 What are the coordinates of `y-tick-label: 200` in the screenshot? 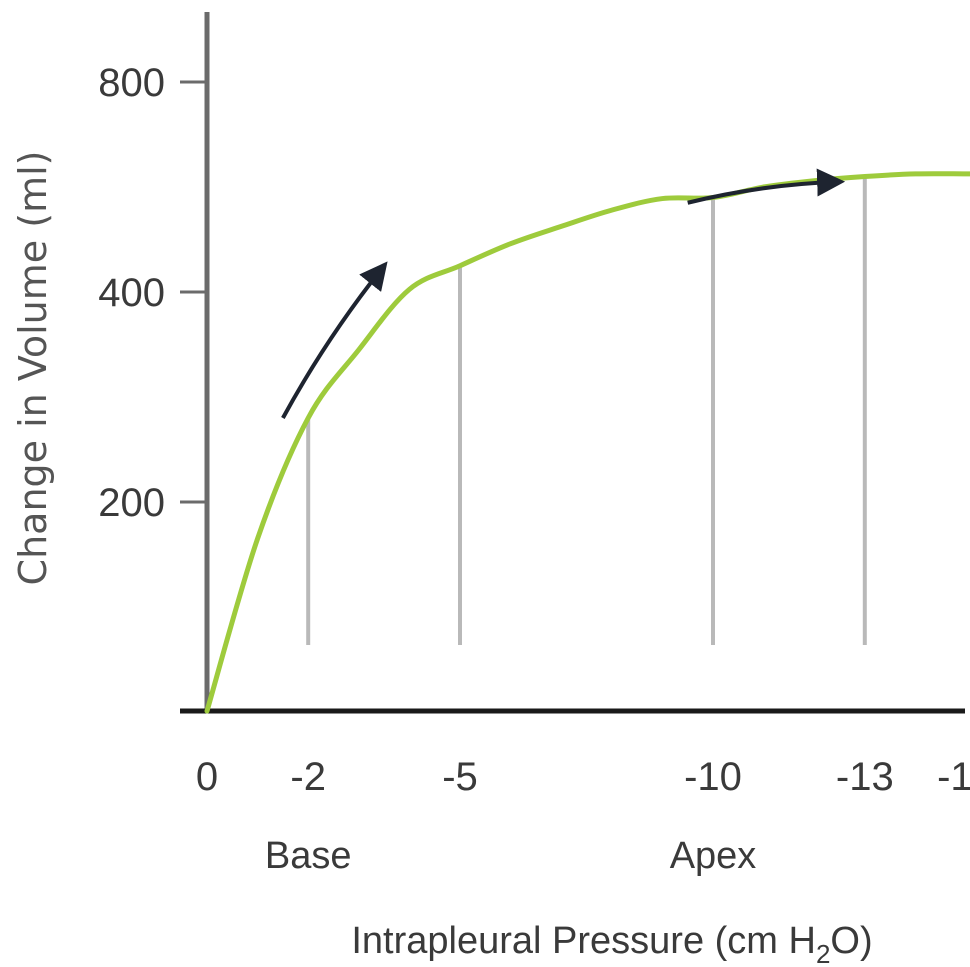 It's located at (131, 503).